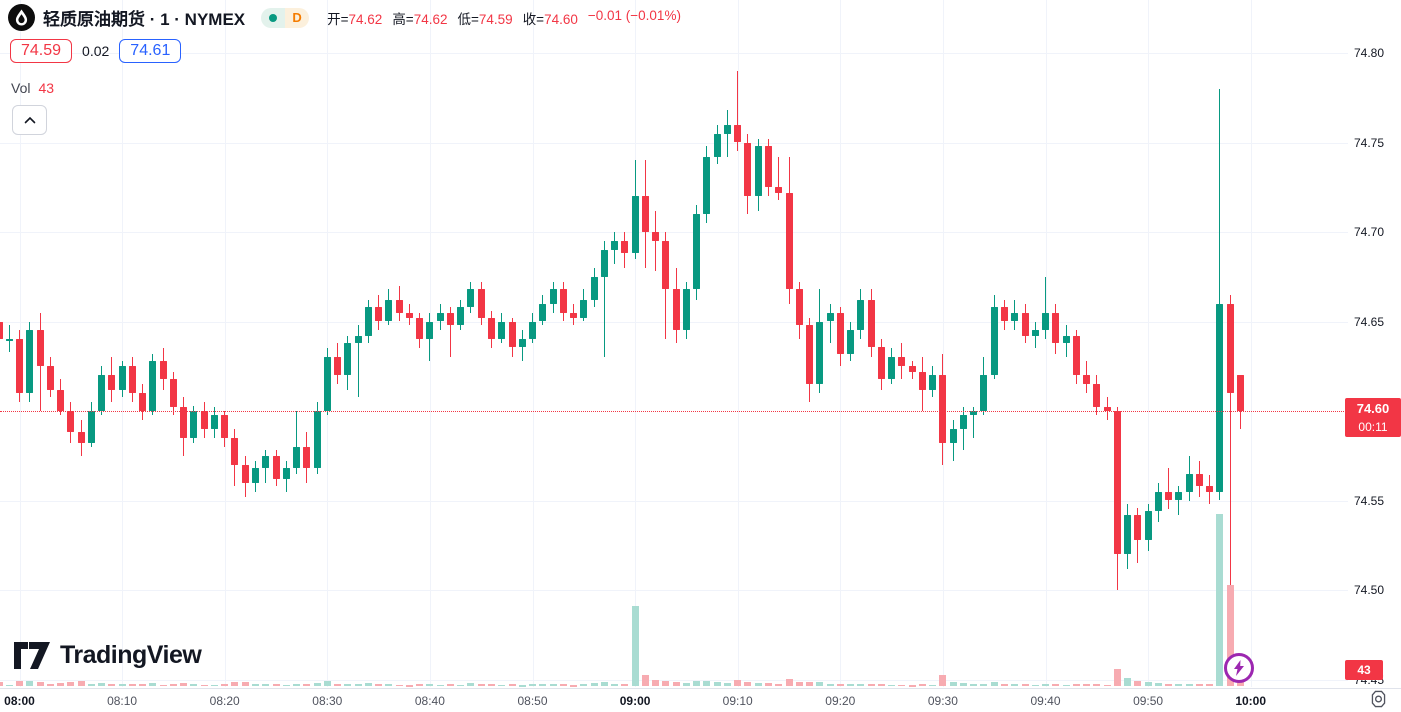  Describe the element at coordinates (150, 51) in the screenshot. I see `buy-price-button: 74.61` at that location.